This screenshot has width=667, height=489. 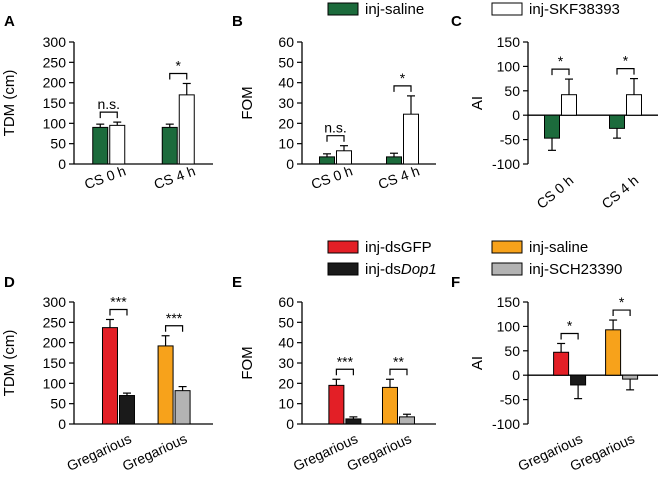 I want to click on legend-label-italic: Dop1, so click(x=419, y=269).